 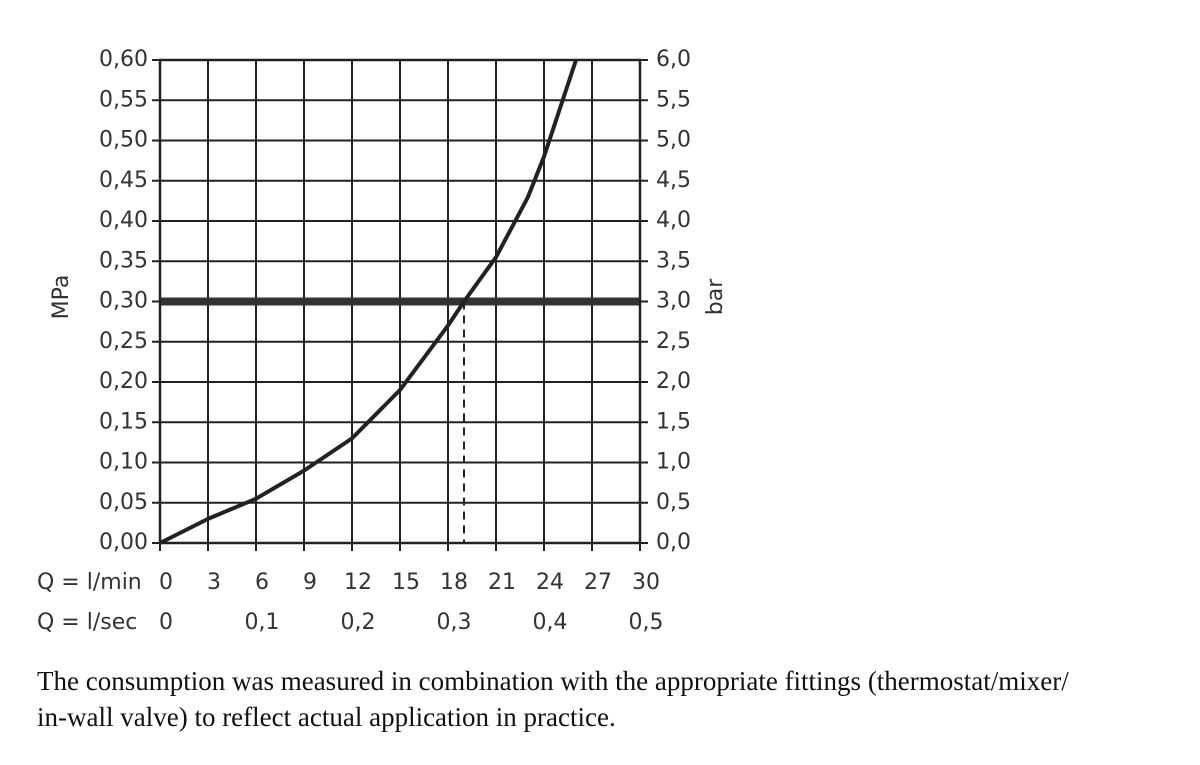 I want to click on y-tick-label: 0,55, so click(x=123, y=99).